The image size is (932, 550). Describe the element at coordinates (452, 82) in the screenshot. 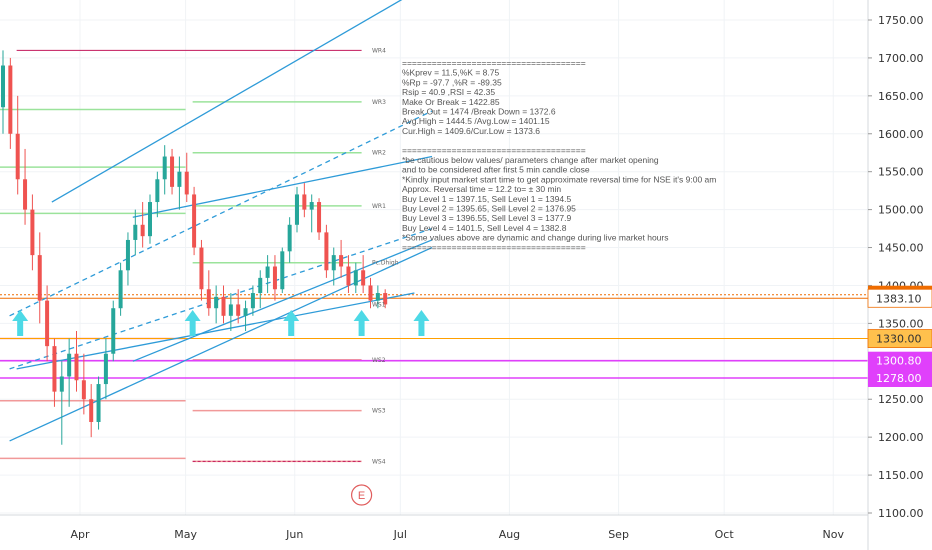

I see `note-line: %Rp = -97.7 ,%R = -89.35` at that location.